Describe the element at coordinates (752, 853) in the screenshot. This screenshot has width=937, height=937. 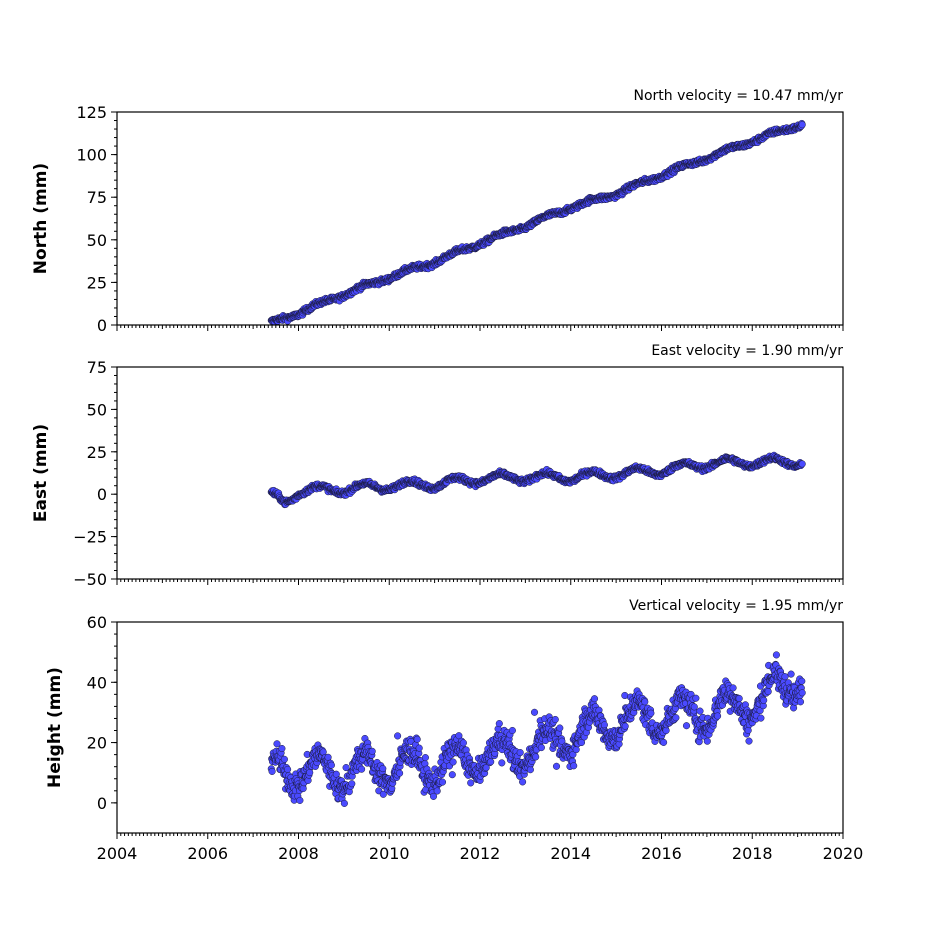
I see `x-tick-label: 2018` at that location.